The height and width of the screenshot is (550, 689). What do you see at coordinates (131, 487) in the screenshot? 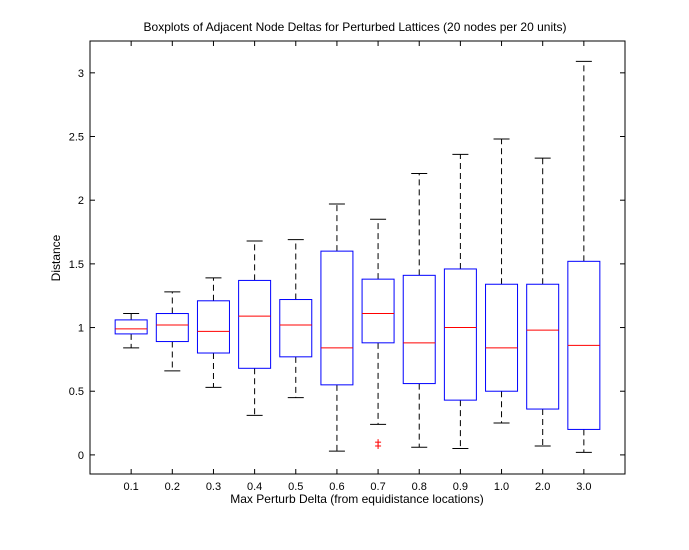
I see `x-tick-label: 0.1` at bounding box center [131, 487].